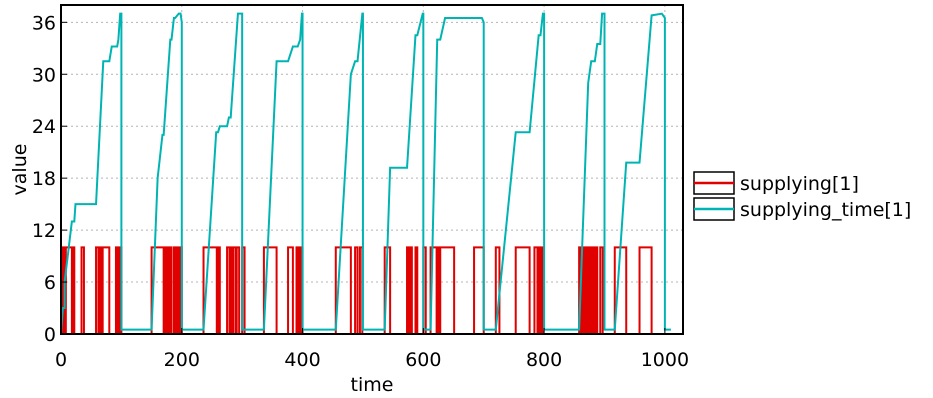  What do you see at coordinates (44, 231) in the screenshot?
I see `y-tick-label: 12` at bounding box center [44, 231].